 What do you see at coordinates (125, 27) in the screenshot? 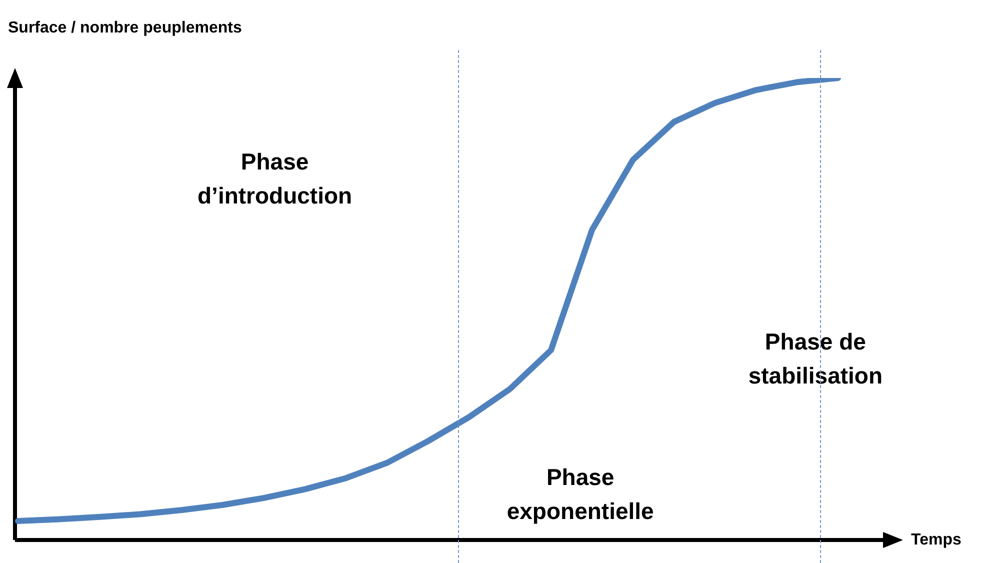
I see `y-axis-title: Surface / nombre peuplements` at bounding box center [125, 27].